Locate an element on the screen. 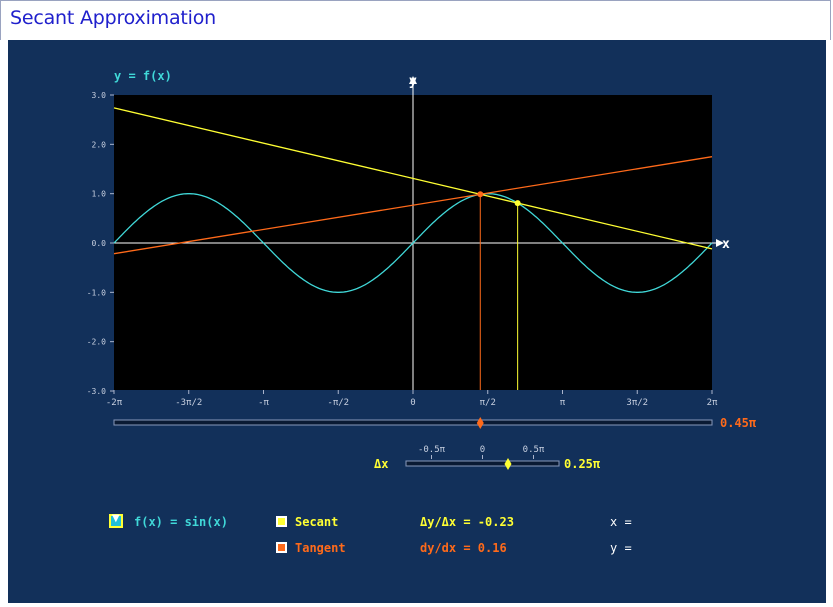  y-axis-arrow-icon is located at coordinates (413, 80).